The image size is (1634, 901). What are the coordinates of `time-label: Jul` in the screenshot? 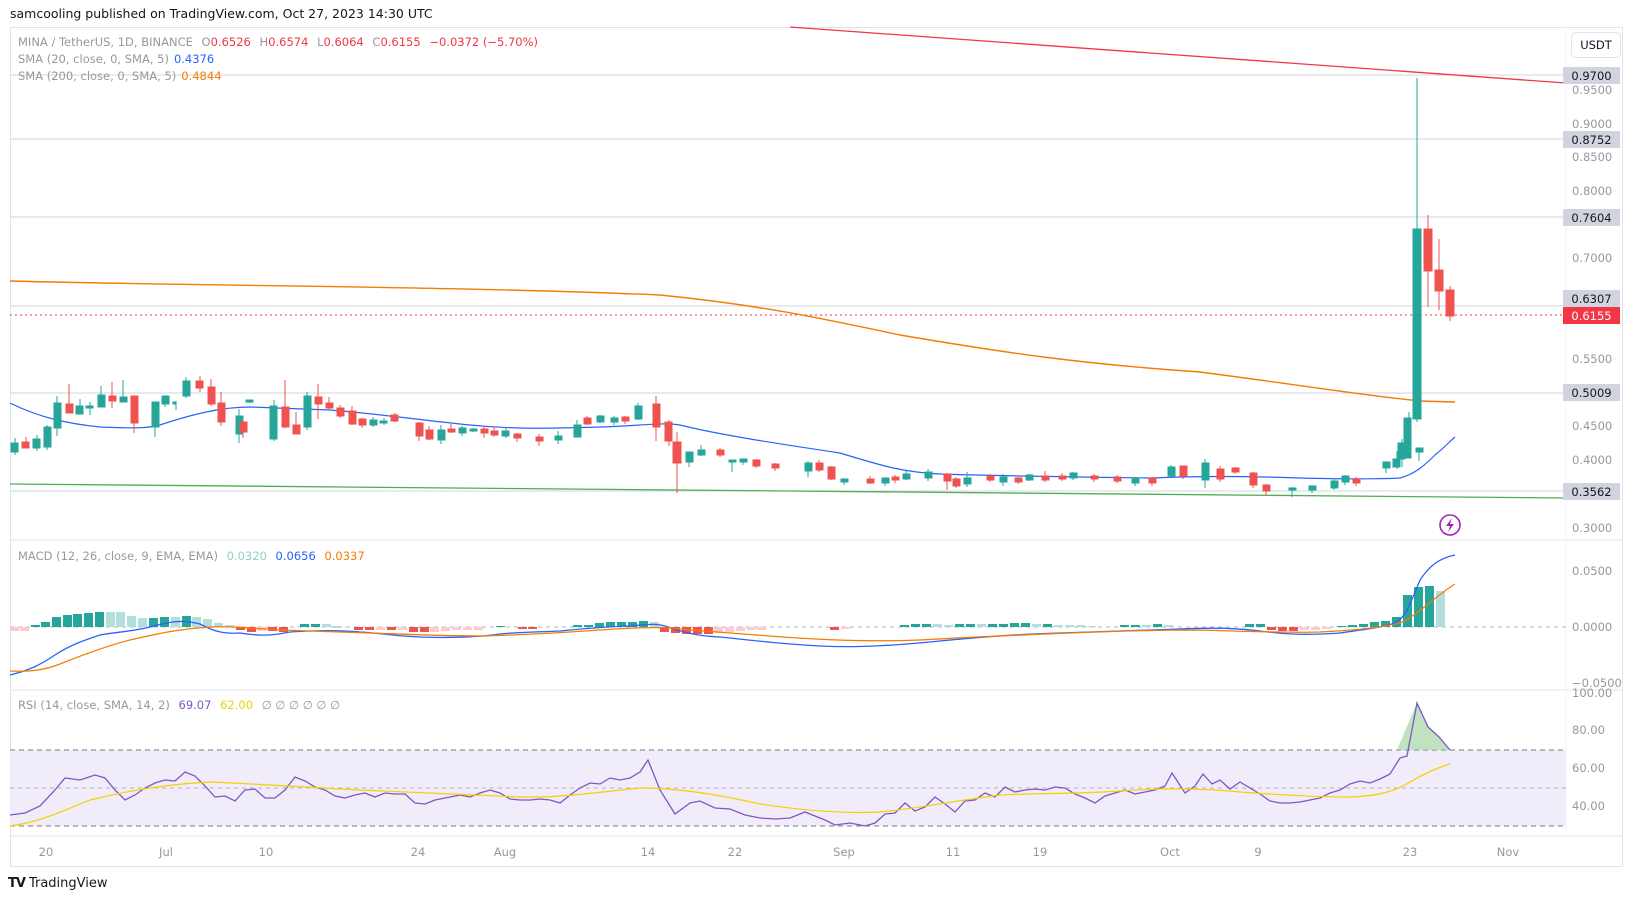 It's located at (166, 852).